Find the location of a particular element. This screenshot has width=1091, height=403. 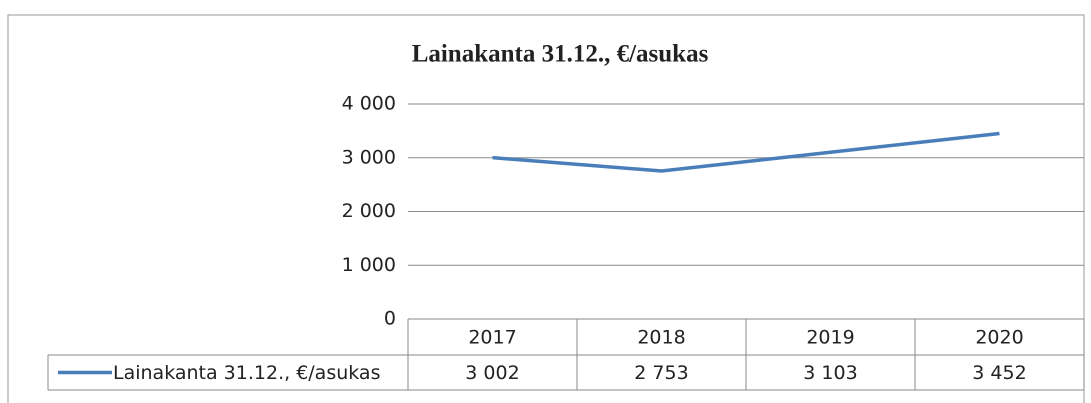

table-value: 3 002 is located at coordinates (492, 373).